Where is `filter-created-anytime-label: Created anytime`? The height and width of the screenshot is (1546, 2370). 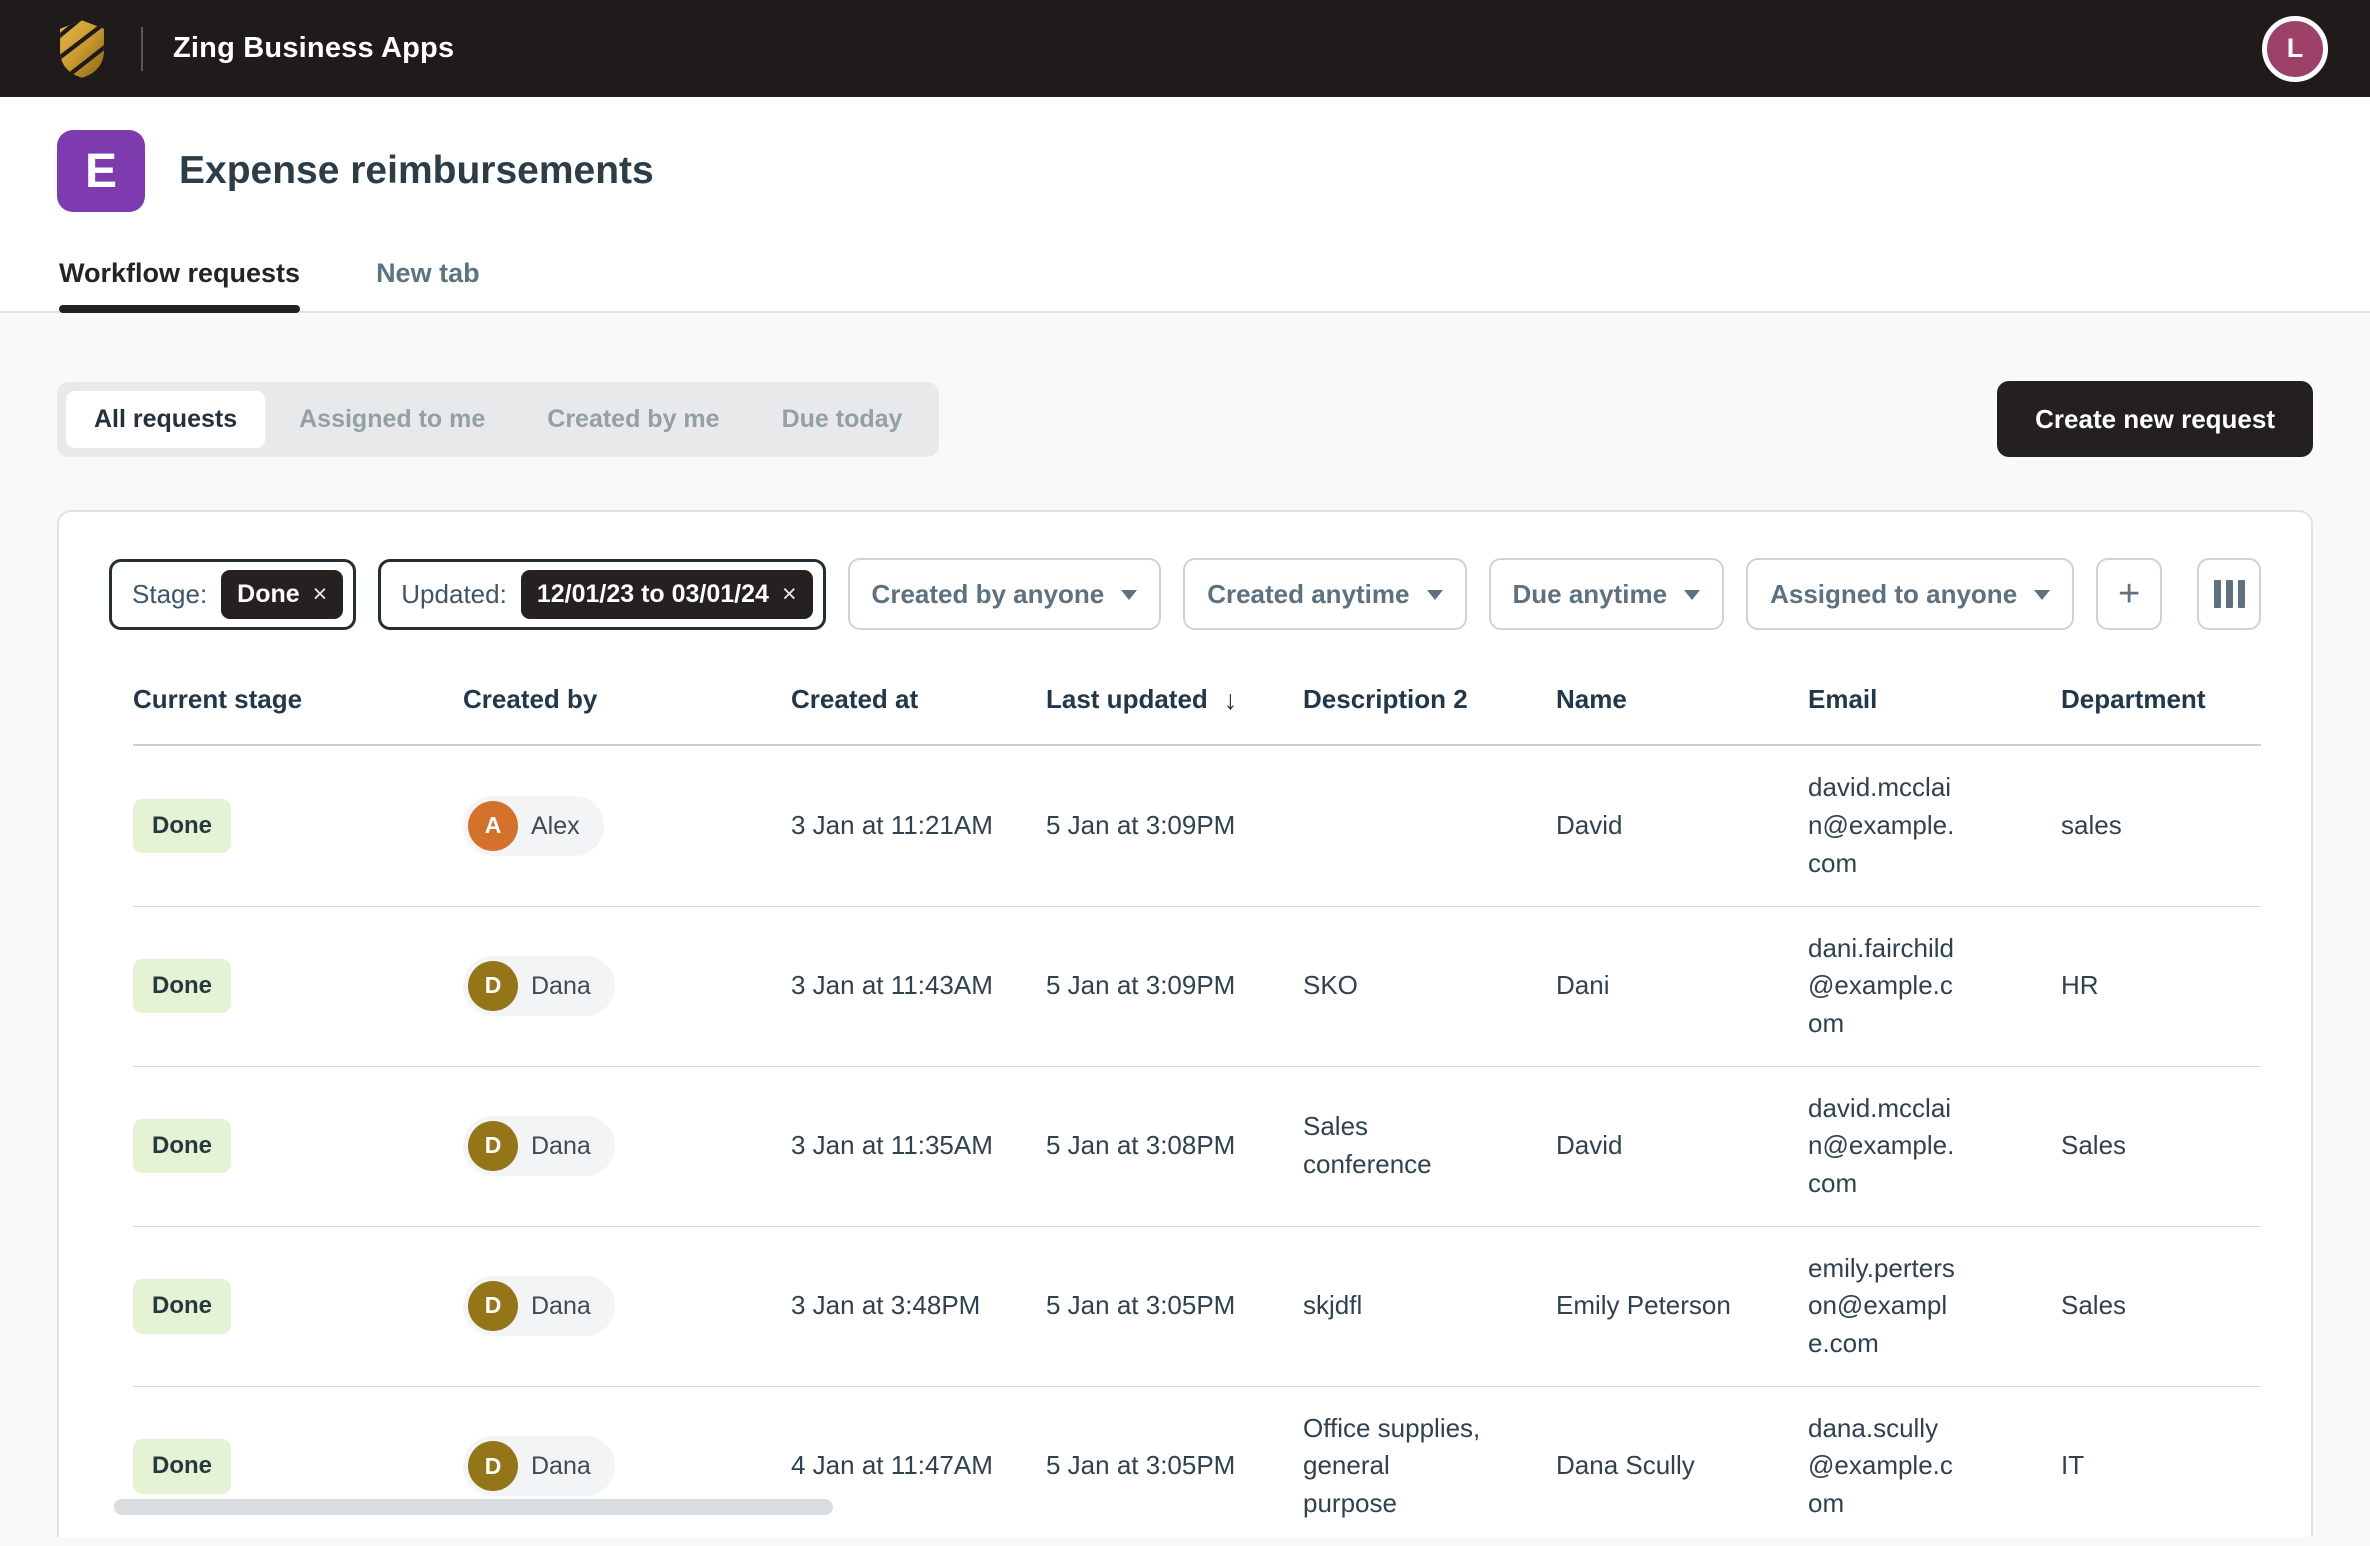
filter-created-anytime-label: Created anytime is located at coordinates (1308, 593).